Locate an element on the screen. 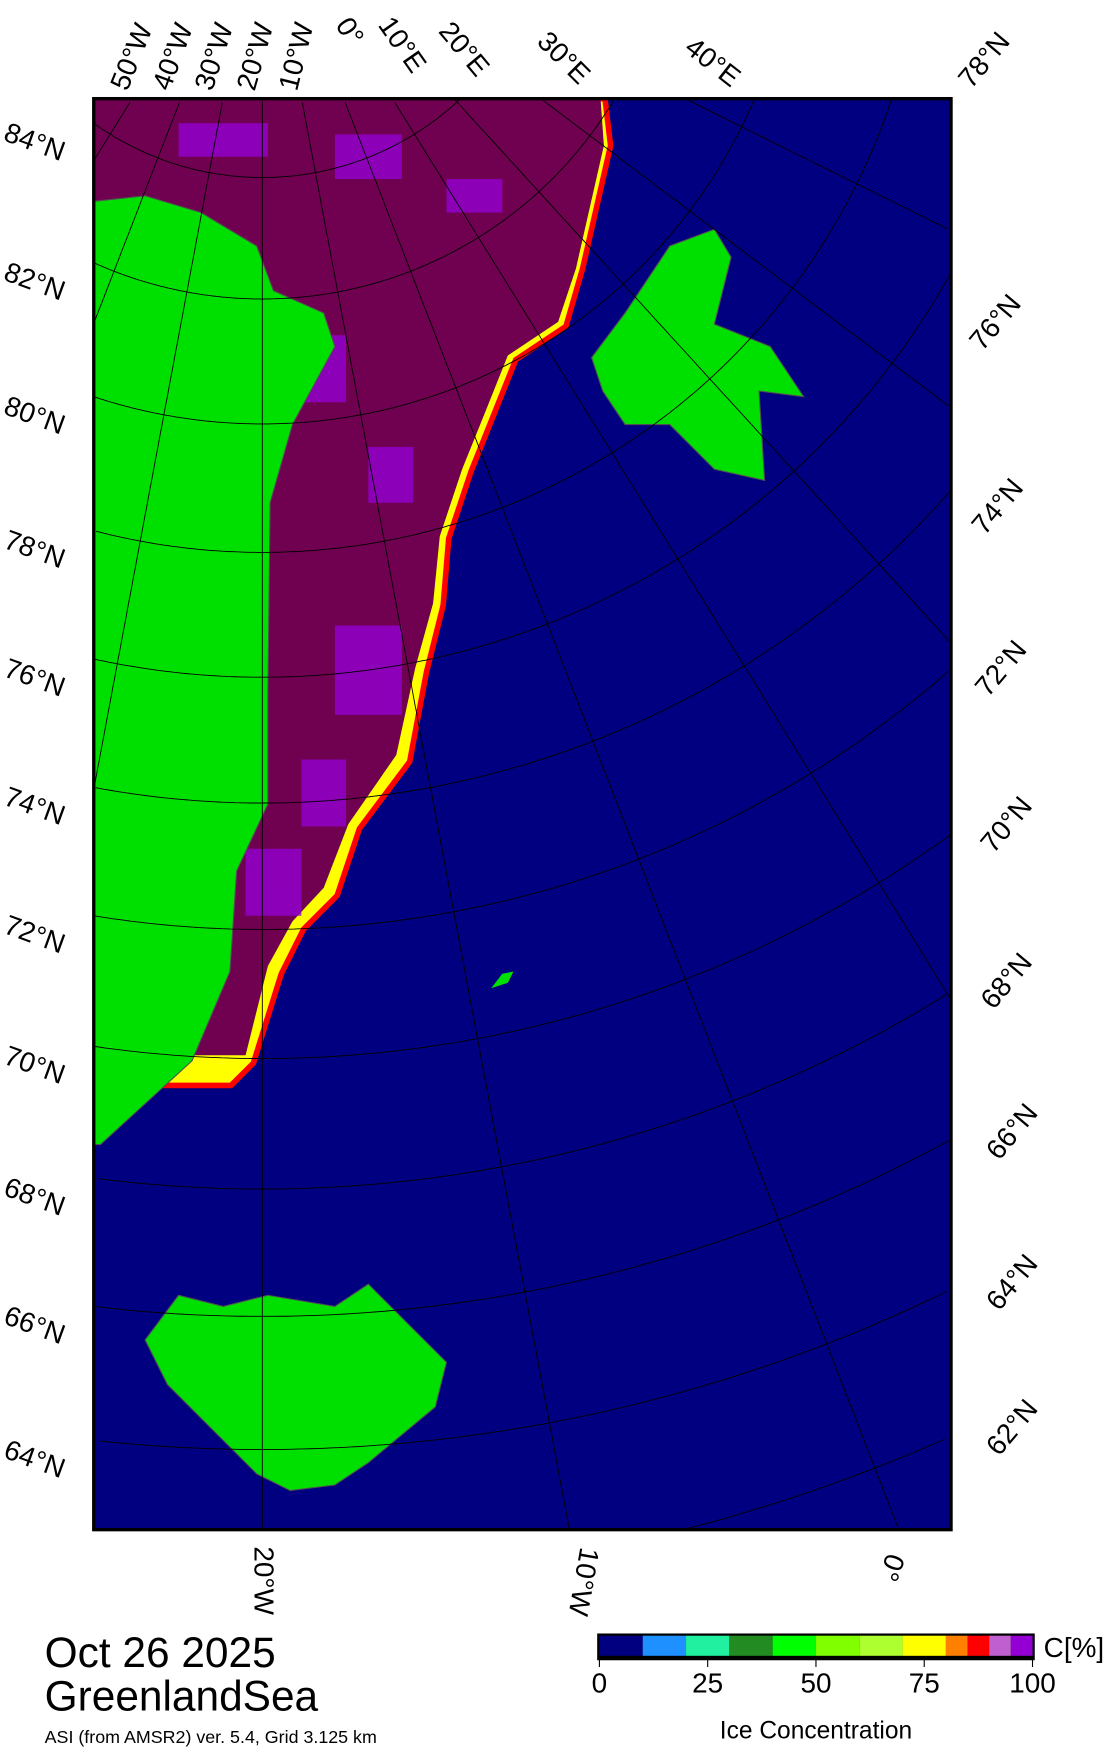 The image size is (1114, 1750). lat-label-left: 76°N is located at coordinates (34, 677).